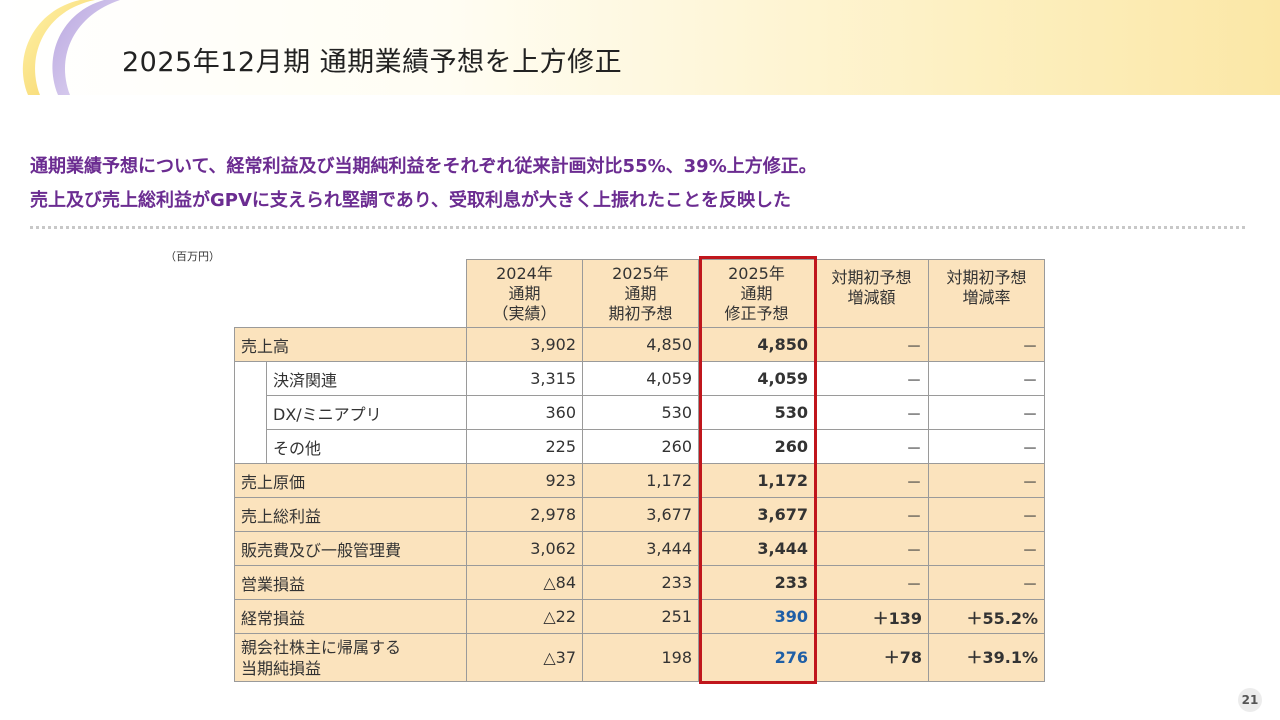  I want to click on table-cell: 3,062, so click(524, 548).